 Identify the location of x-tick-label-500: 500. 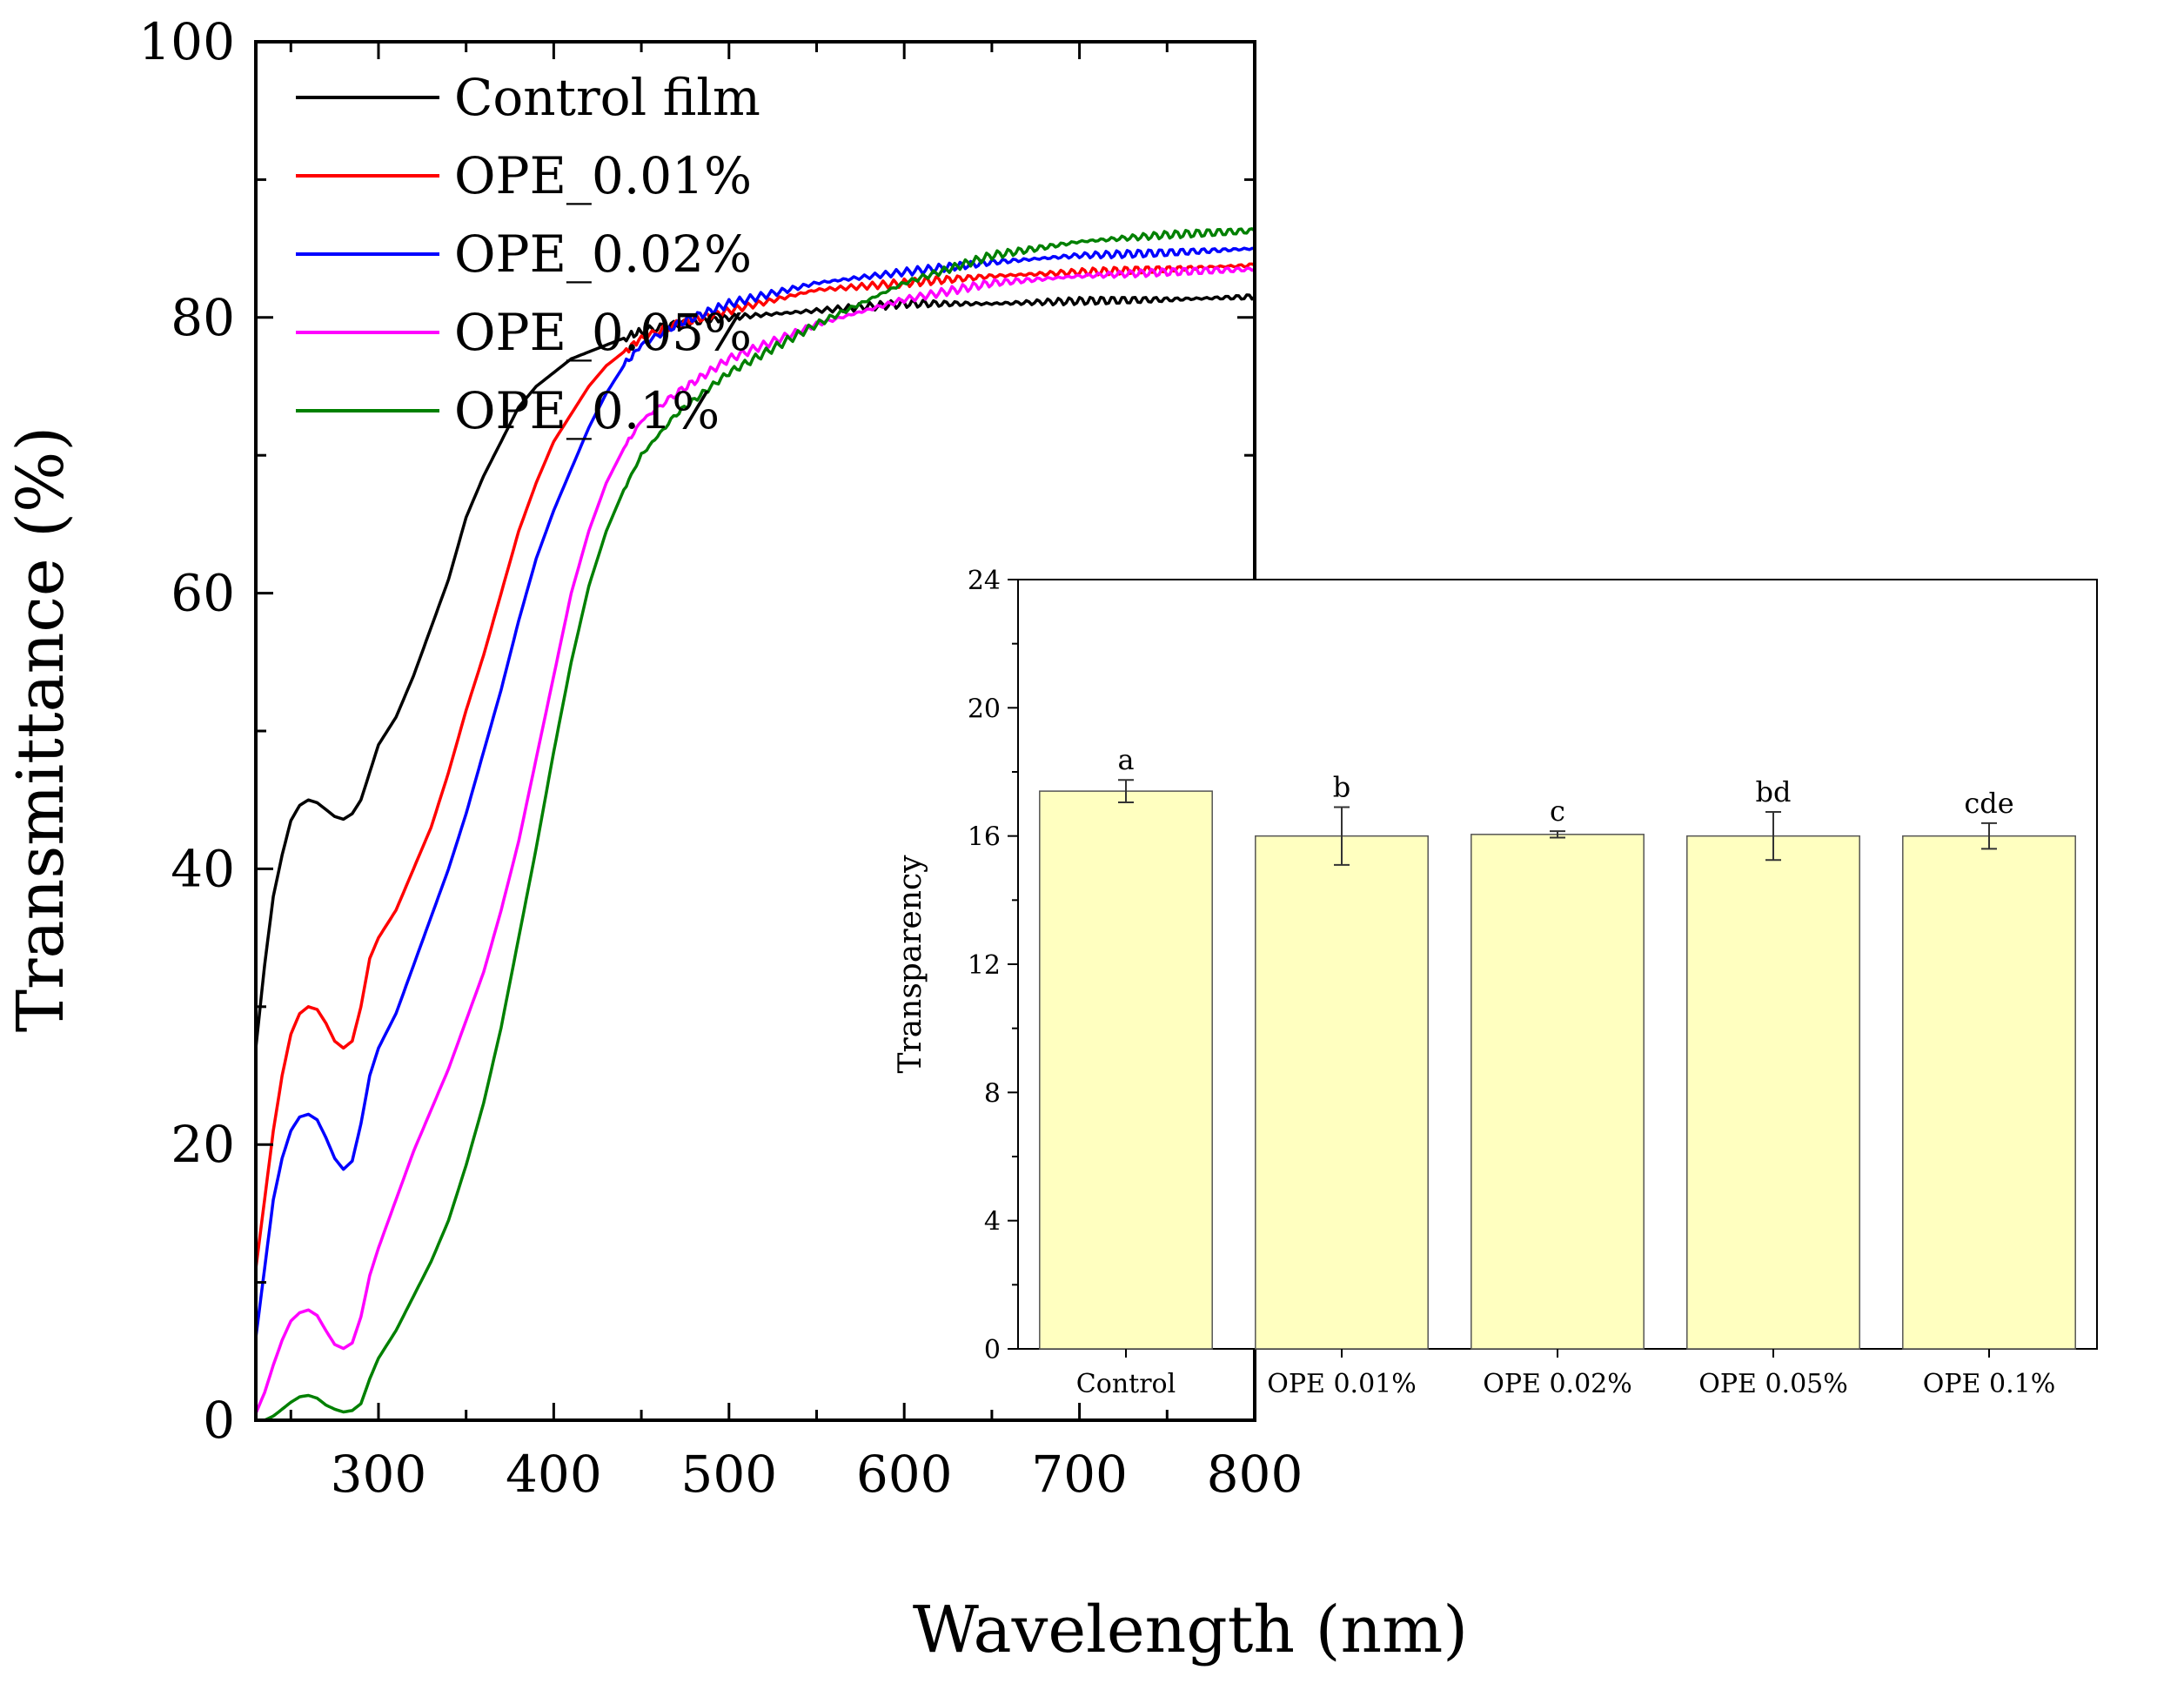
(728, 1474).